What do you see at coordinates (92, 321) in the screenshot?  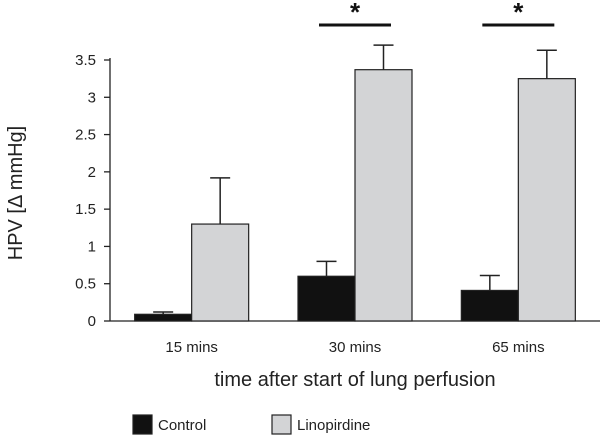 I see `y-tick-label: 0` at bounding box center [92, 321].